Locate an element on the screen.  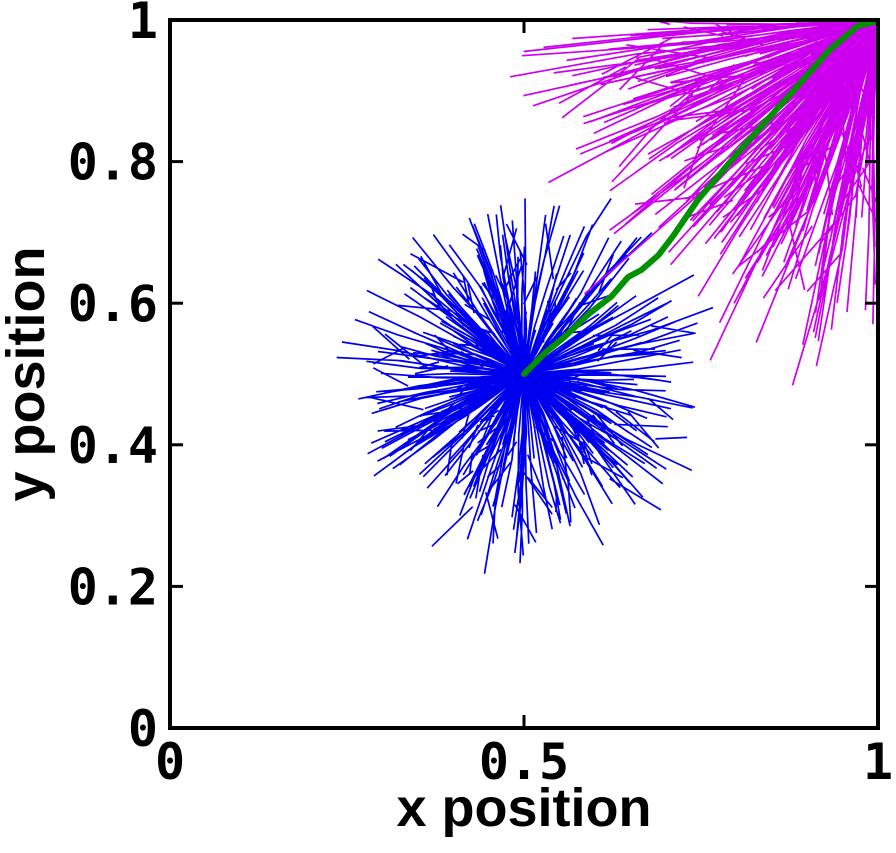
x-tick-label: 0.5 is located at coordinates (524, 762).